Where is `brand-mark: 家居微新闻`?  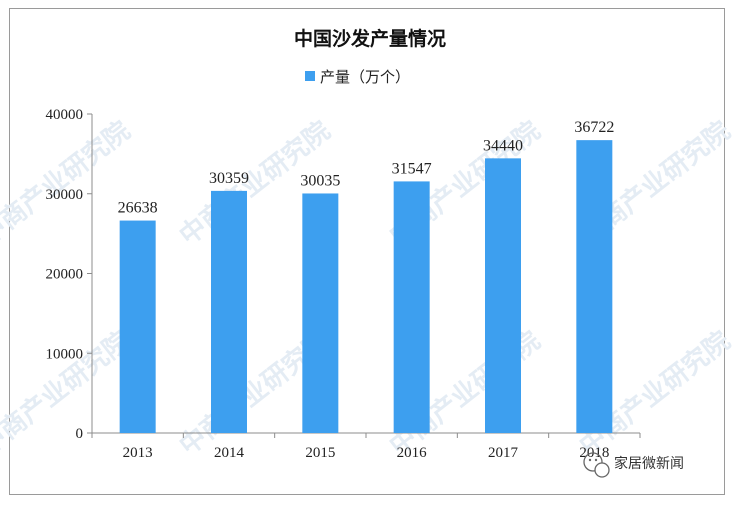
brand-mark: 家居微新闻 is located at coordinates (633, 465).